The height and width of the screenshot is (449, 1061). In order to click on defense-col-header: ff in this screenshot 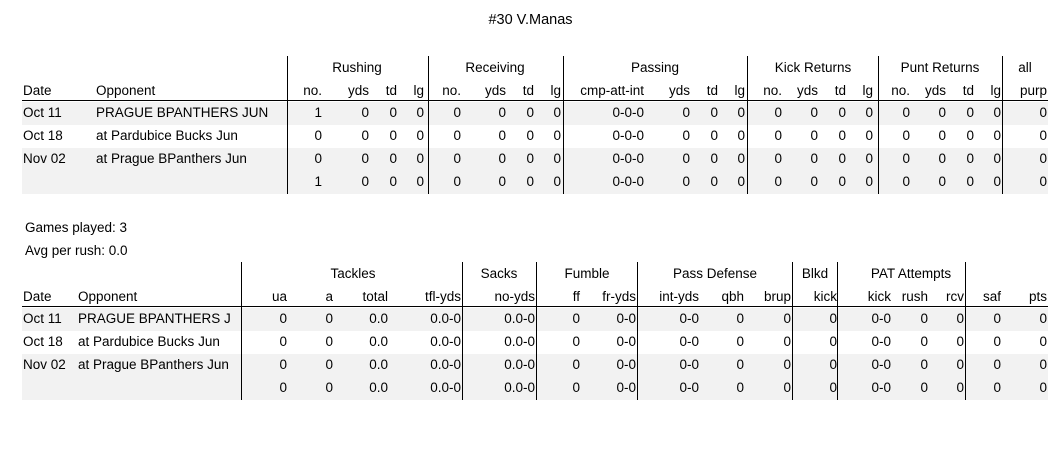, I will do `click(576, 296)`.